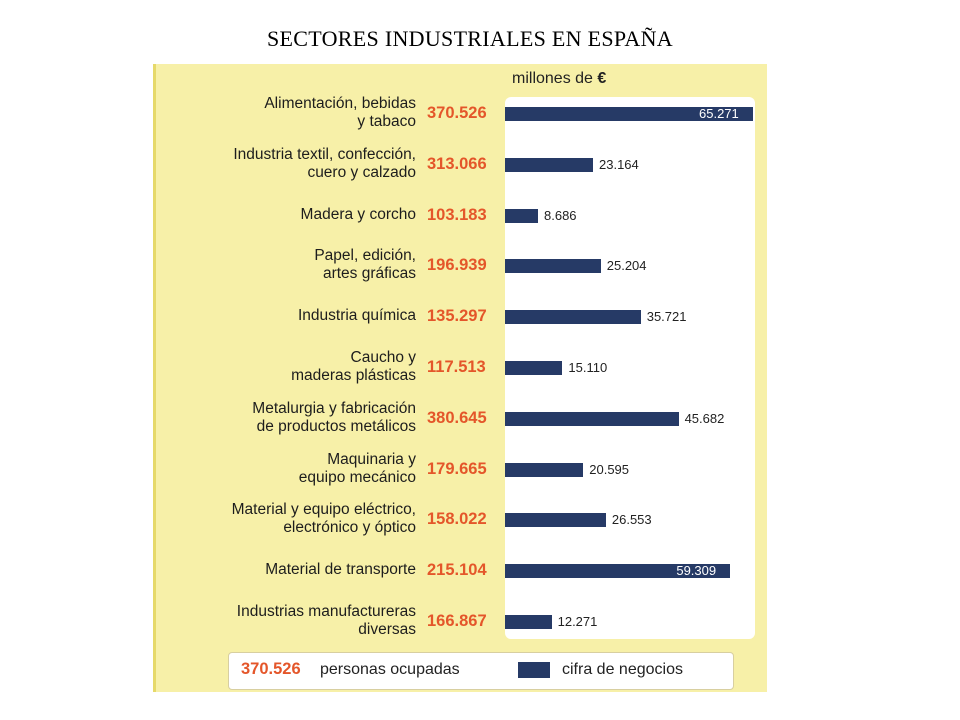 This screenshot has height=720, width=960. What do you see at coordinates (470, 38) in the screenshot?
I see `chart-title: SECTORES INDUSTRIALES EN ESPAÑA` at bounding box center [470, 38].